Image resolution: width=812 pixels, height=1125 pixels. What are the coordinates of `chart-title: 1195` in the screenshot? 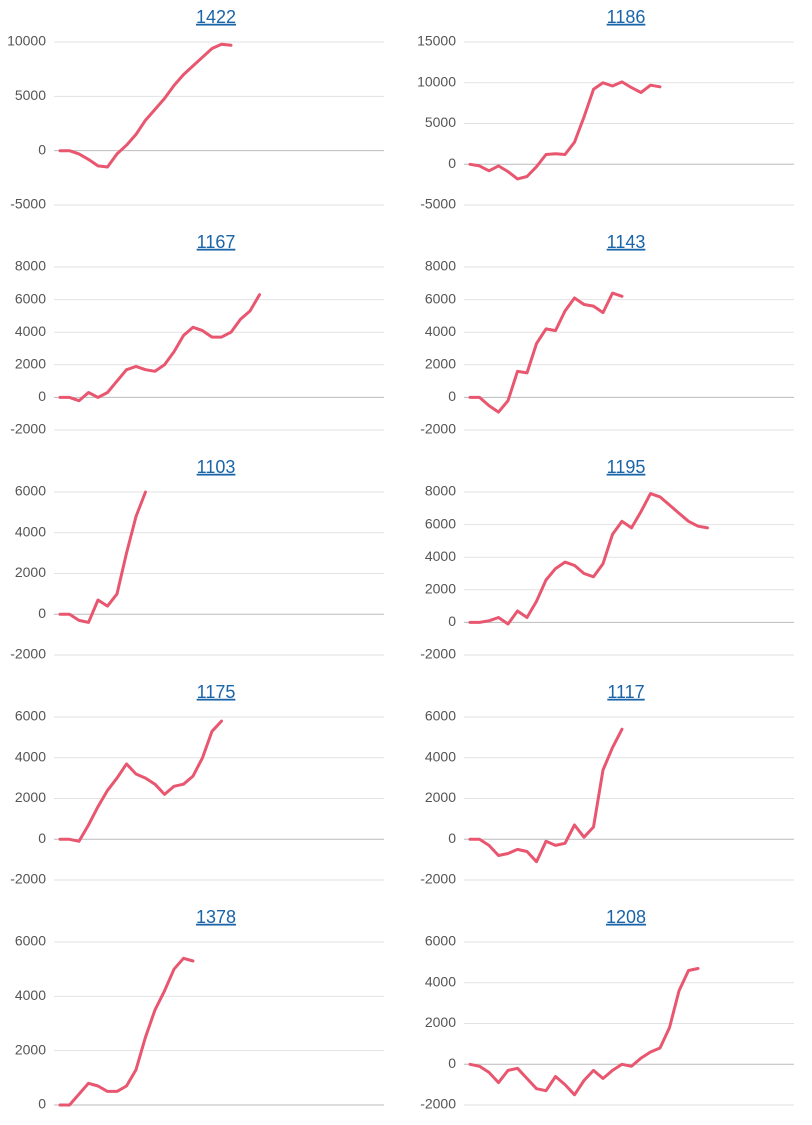 It's located at (626, 467).